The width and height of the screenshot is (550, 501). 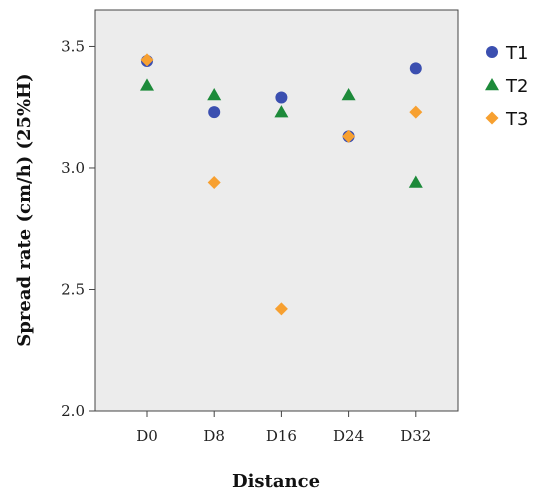 I want to click on legend: T1 T2 T3, so click(x=506, y=86).